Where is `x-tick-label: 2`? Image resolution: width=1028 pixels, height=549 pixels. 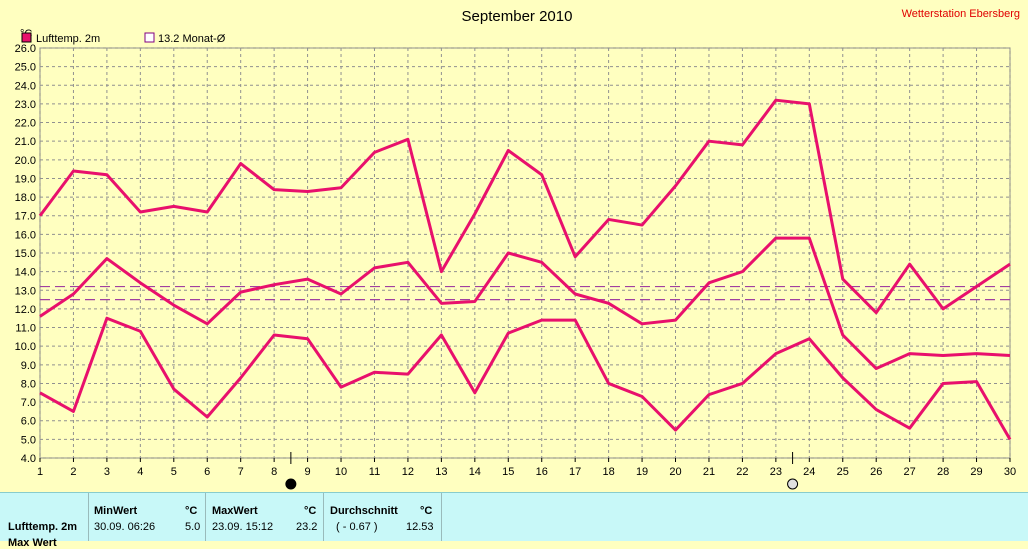
x-tick-label: 2 is located at coordinates (73, 472).